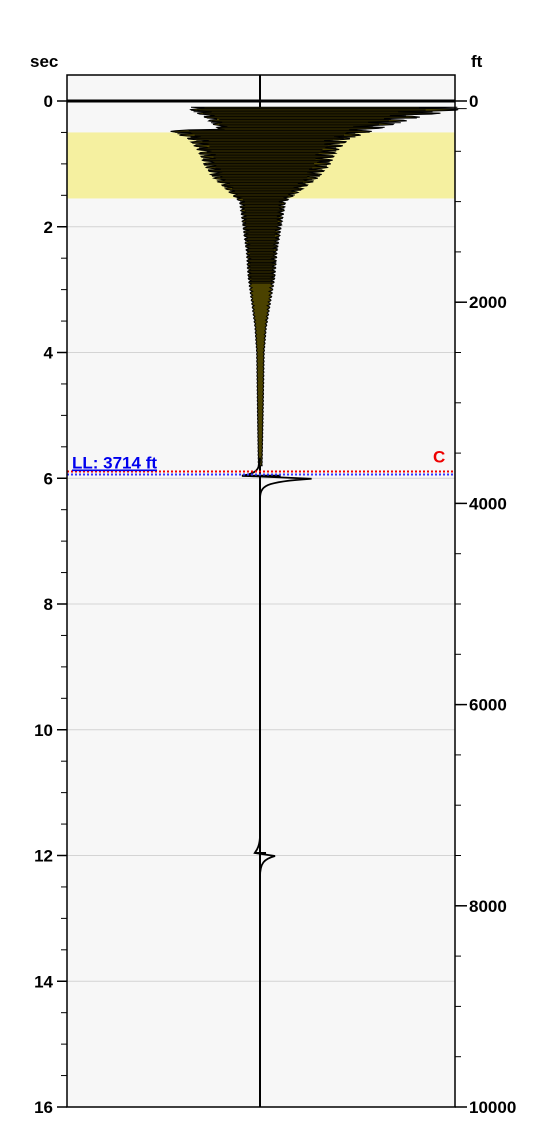  I want to click on right-tick-label: 2000, so click(488, 302).